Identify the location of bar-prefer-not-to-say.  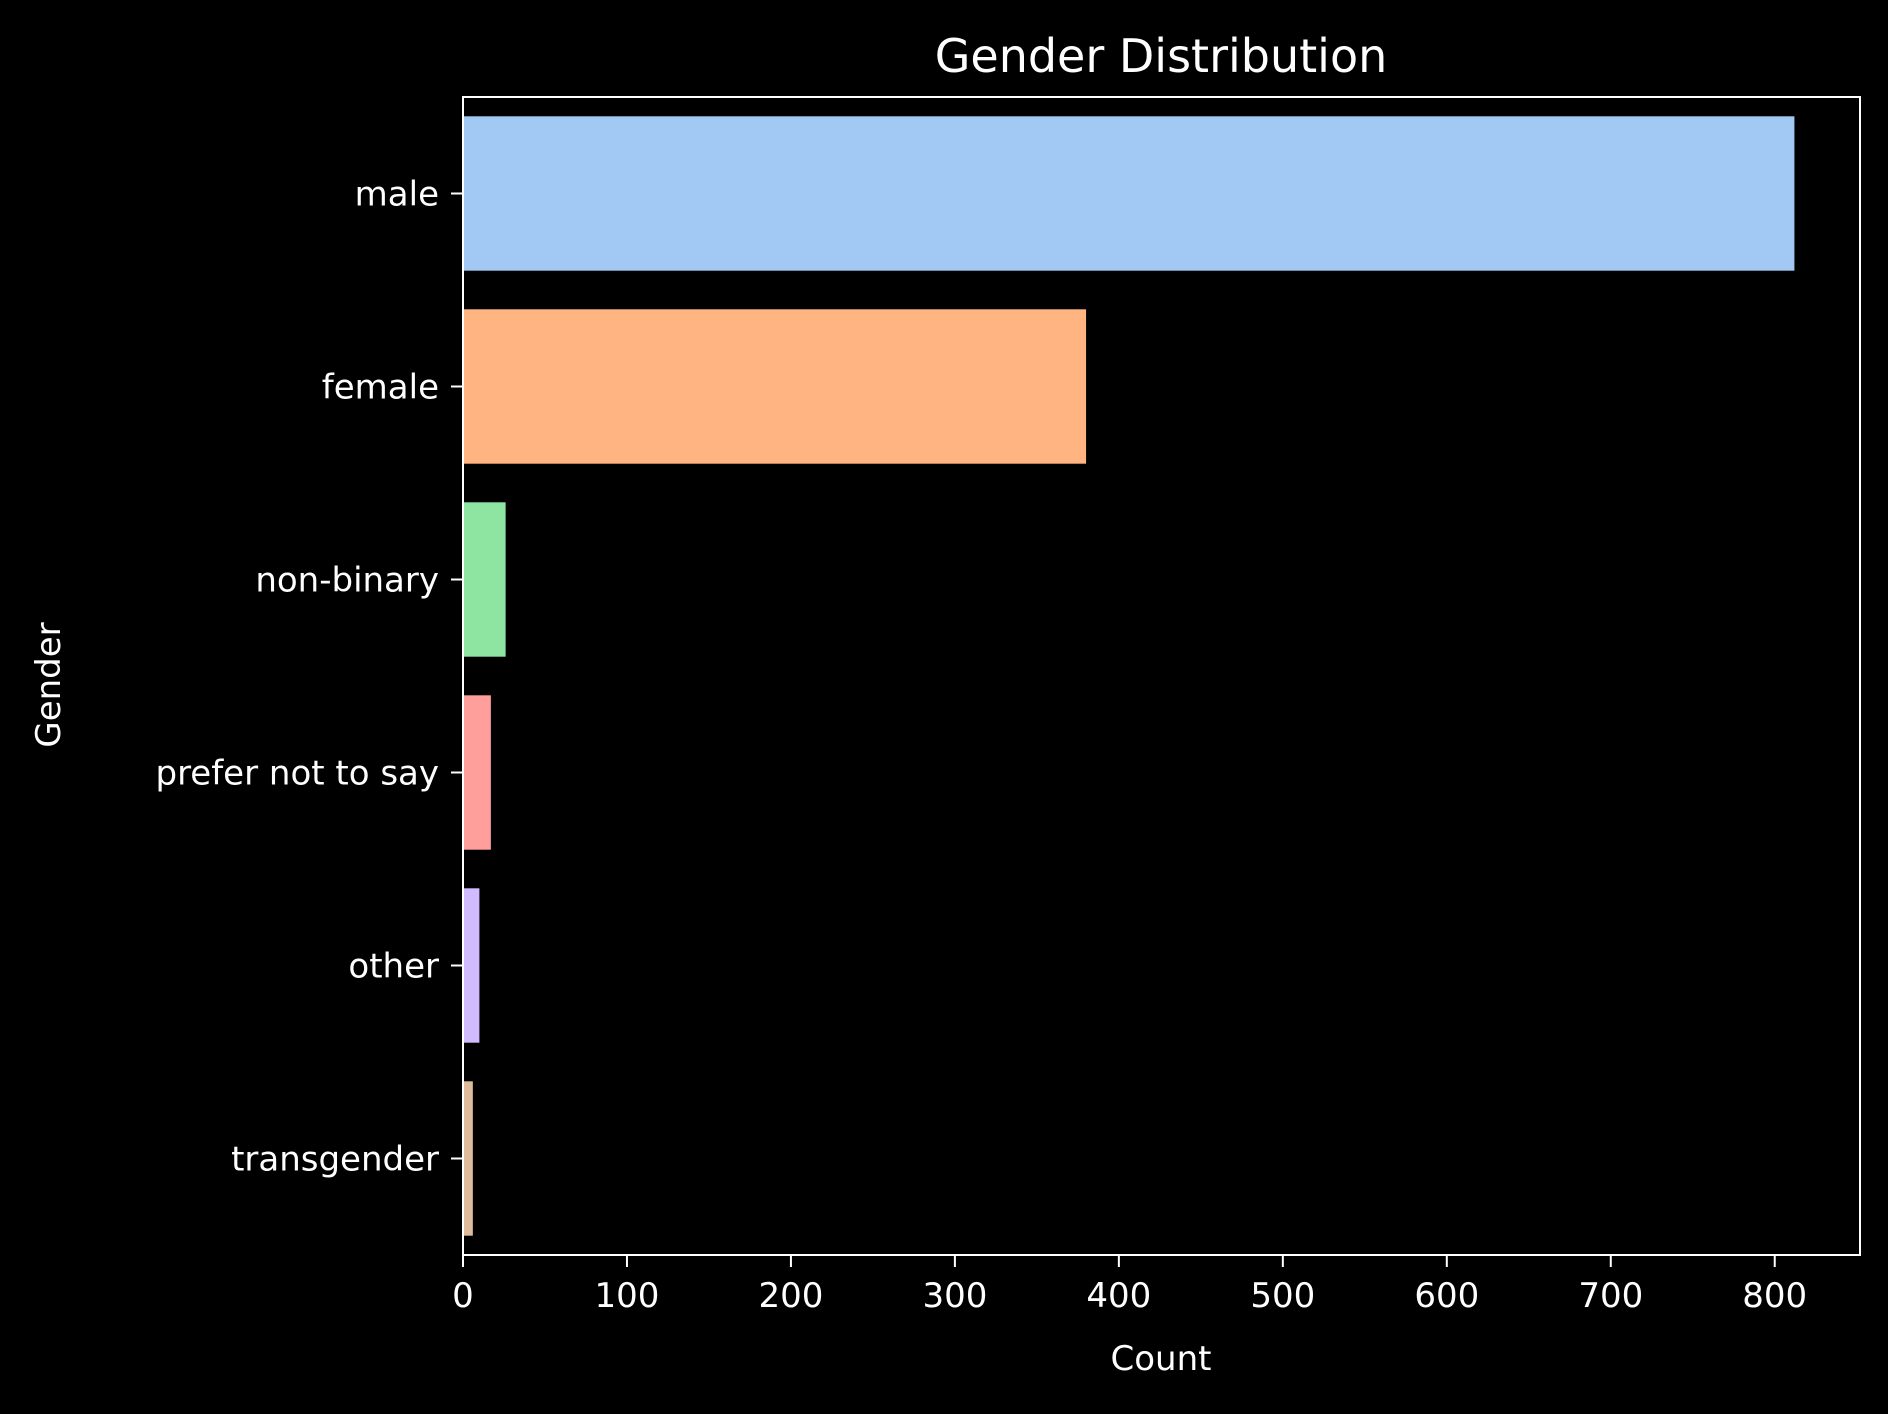
(477, 772).